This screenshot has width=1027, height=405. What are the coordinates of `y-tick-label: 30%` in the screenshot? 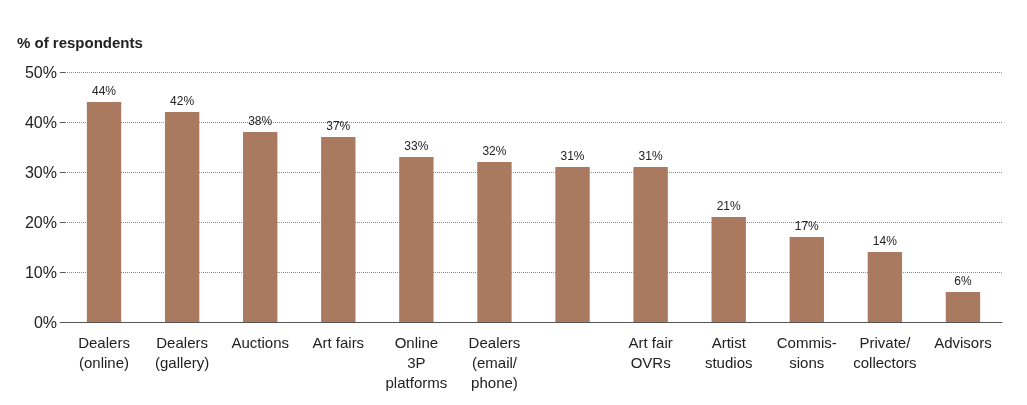 It's located at (40, 172).